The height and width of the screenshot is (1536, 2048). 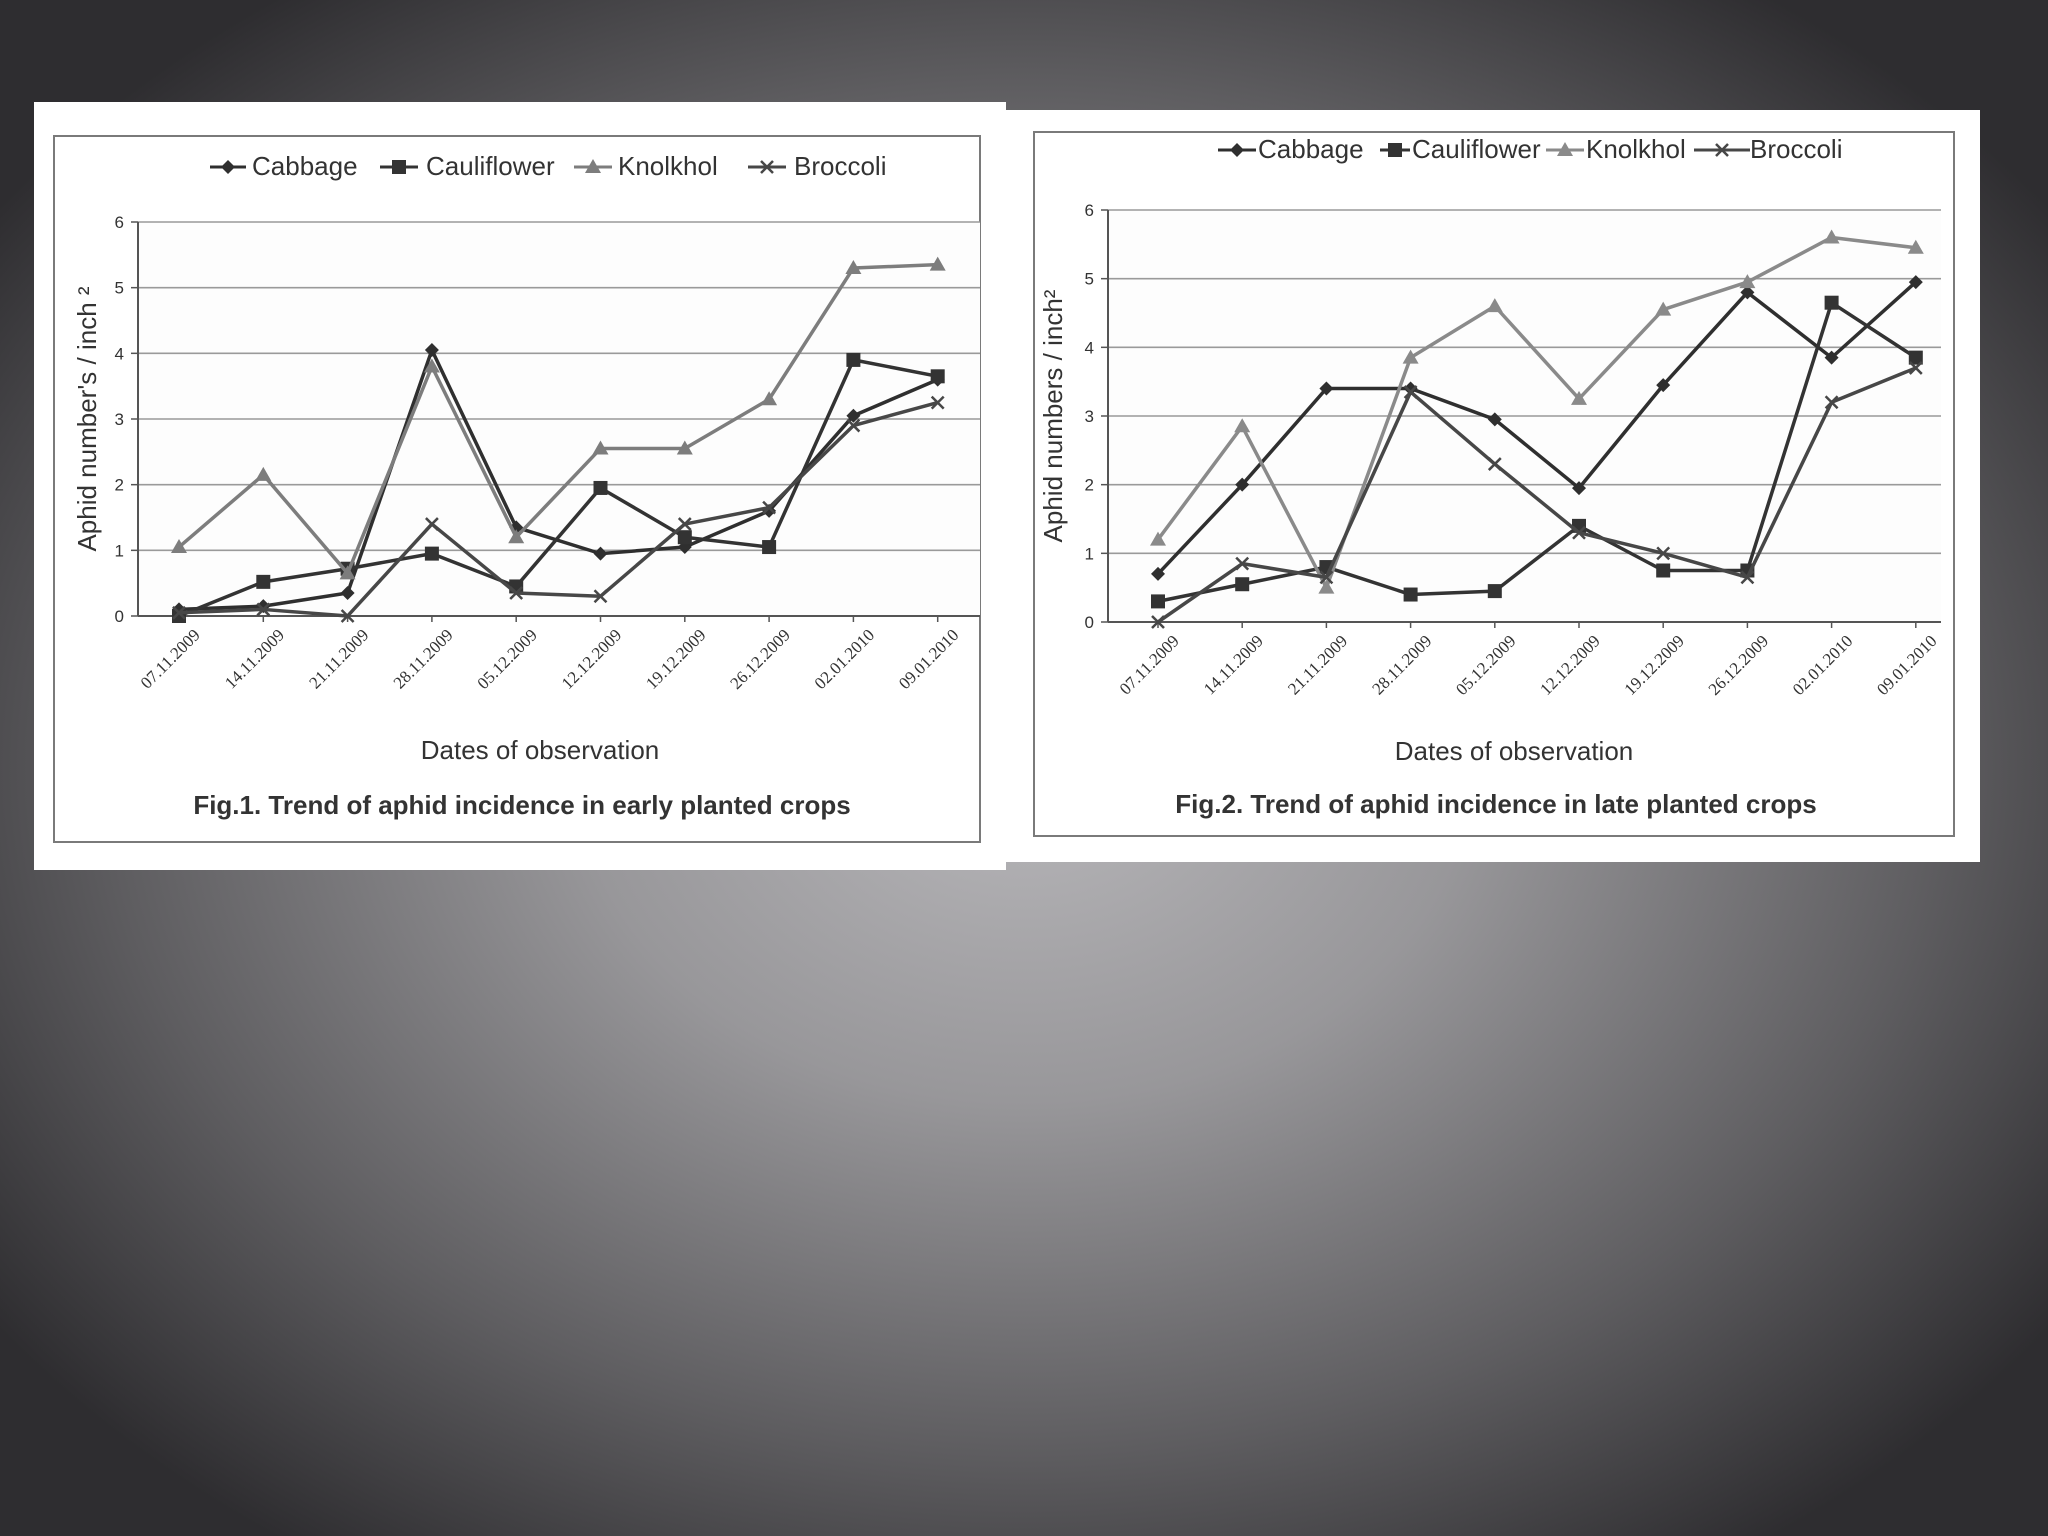 I want to click on series-knolkhol, so click(x=1537, y=411).